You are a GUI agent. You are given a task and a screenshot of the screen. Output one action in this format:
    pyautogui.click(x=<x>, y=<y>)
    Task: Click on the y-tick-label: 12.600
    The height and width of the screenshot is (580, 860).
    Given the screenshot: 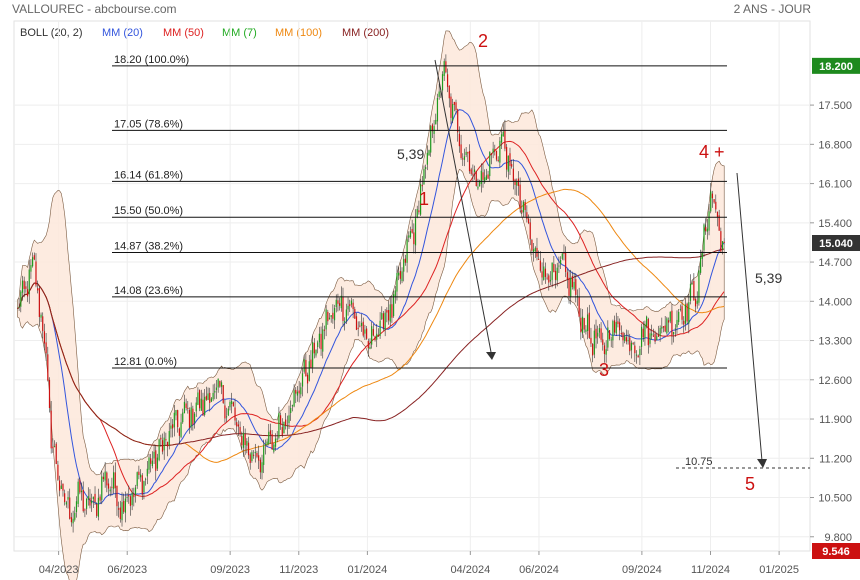 What is the action you would take?
    pyautogui.click(x=835, y=381)
    